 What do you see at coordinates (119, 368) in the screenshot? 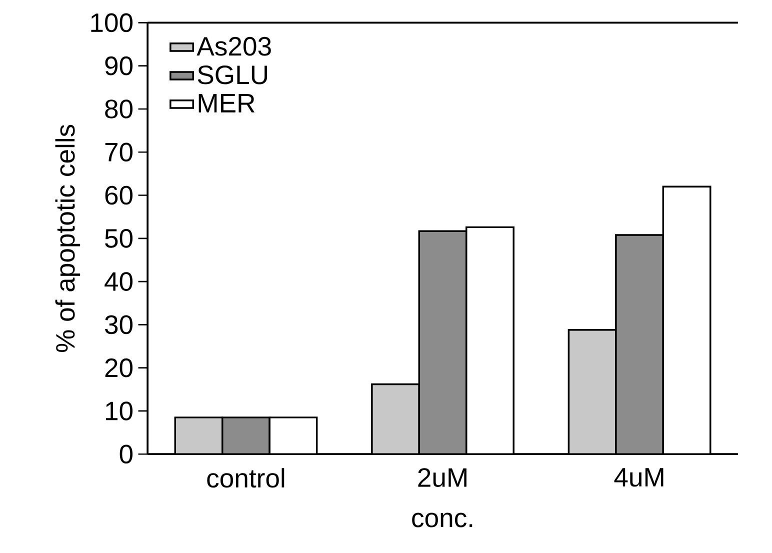
I see `y-tick-label: 20` at bounding box center [119, 368].